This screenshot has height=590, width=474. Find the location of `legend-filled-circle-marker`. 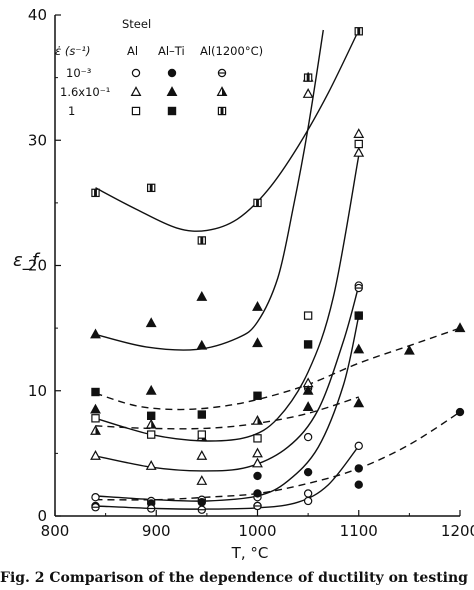

legend-filled-circle-marker is located at coordinates (172, 73).